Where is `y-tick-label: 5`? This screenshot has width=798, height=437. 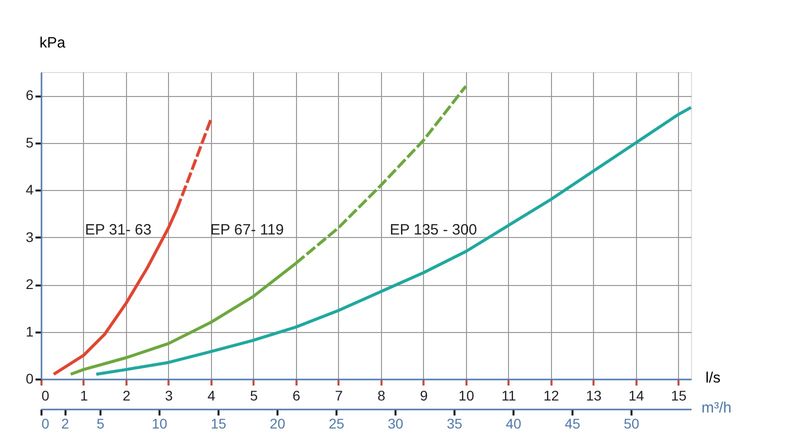 y-tick-label: 5 is located at coordinates (30, 142).